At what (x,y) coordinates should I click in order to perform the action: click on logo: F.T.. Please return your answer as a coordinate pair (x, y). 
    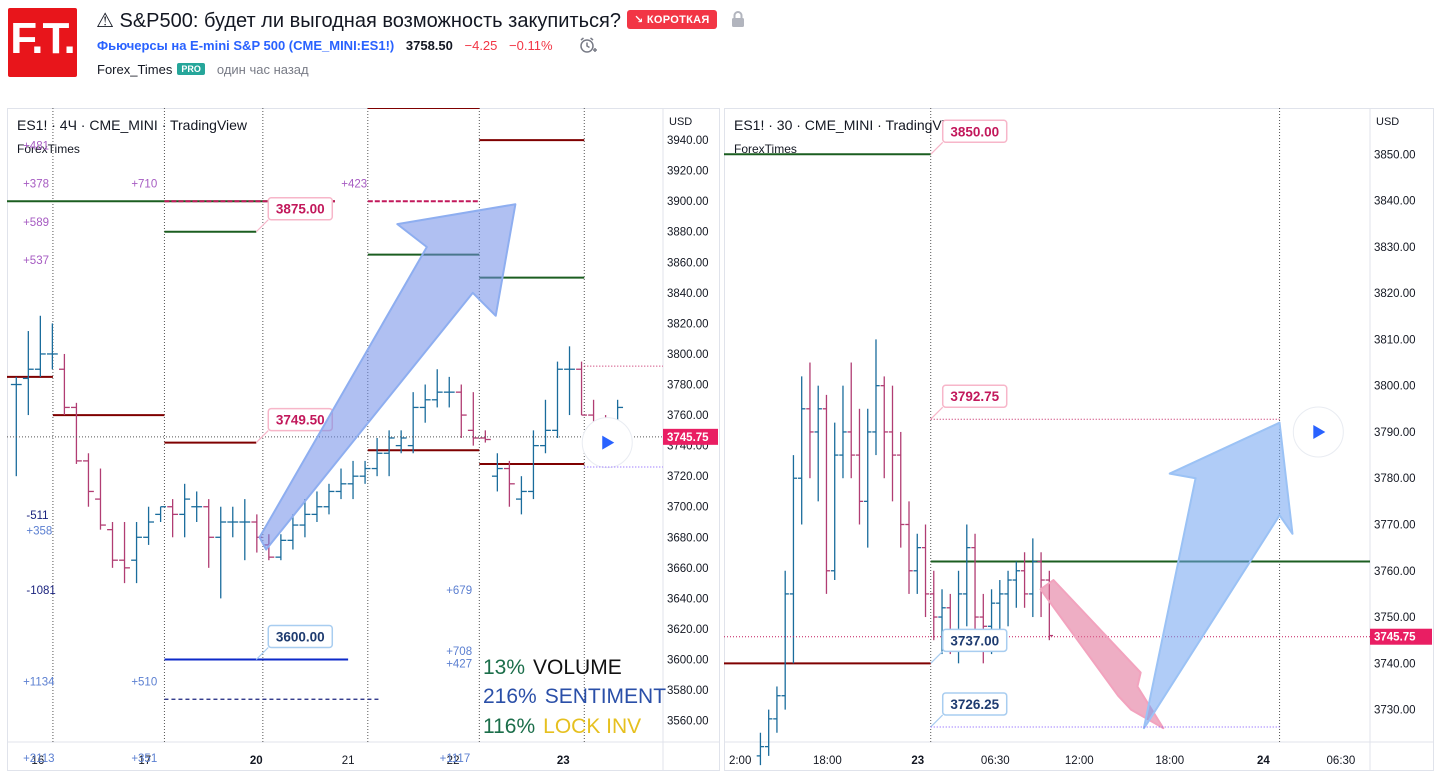
    Looking at the image, I should click on (42, 42).